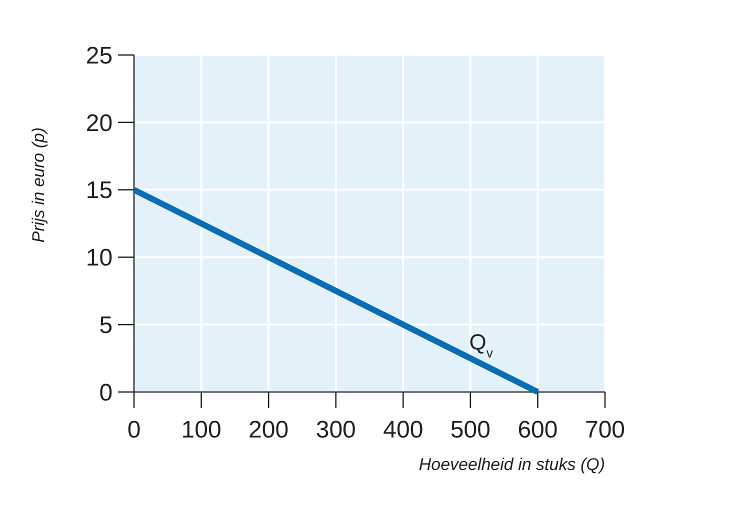 This screenshot has height=514, width=745. What do you see at coordinates (511, 464) in the screenshot?
I see `x-axis-title: Hoeveelheid in stuks (Q)` at bounding box center [511, 464].